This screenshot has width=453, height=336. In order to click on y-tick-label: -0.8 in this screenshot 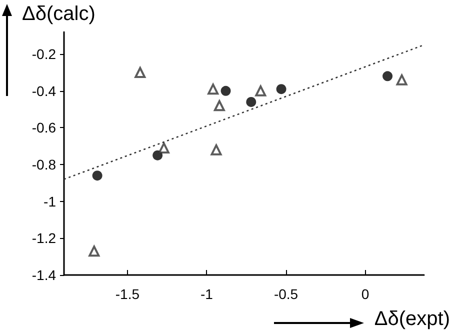, I will do `click(44, 164)`.